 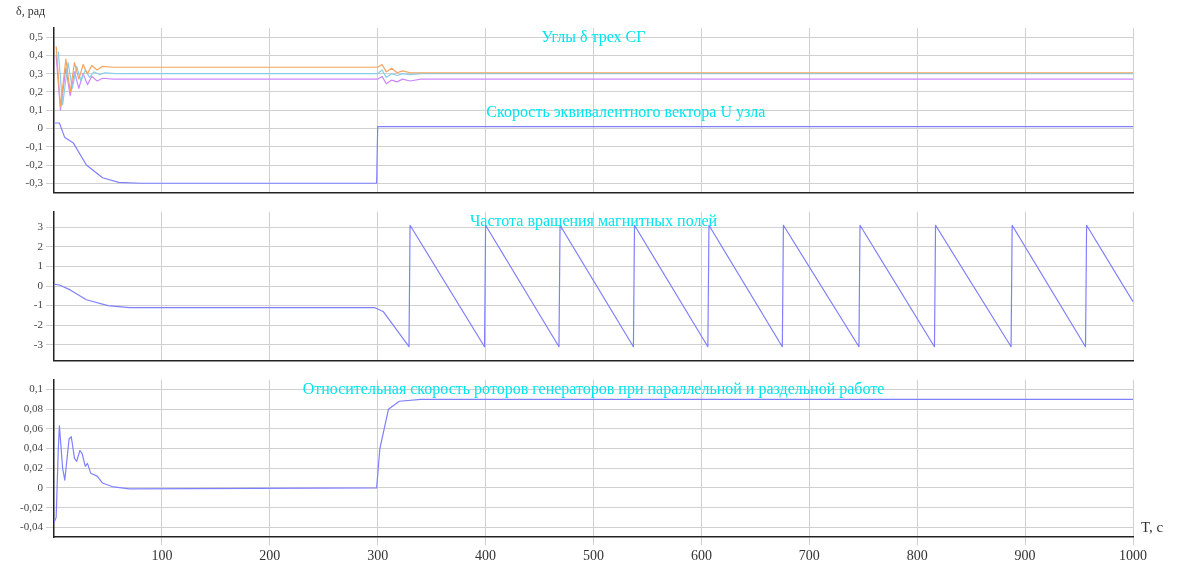 I want to click on x-tick-label: 700, so click(x=809, y=556).